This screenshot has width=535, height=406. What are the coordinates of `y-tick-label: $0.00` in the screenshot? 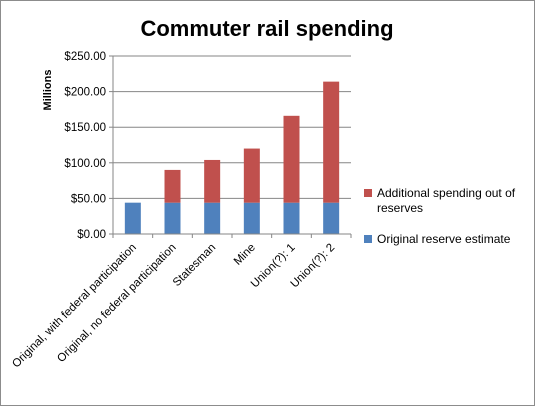 It's located at (91, 235).